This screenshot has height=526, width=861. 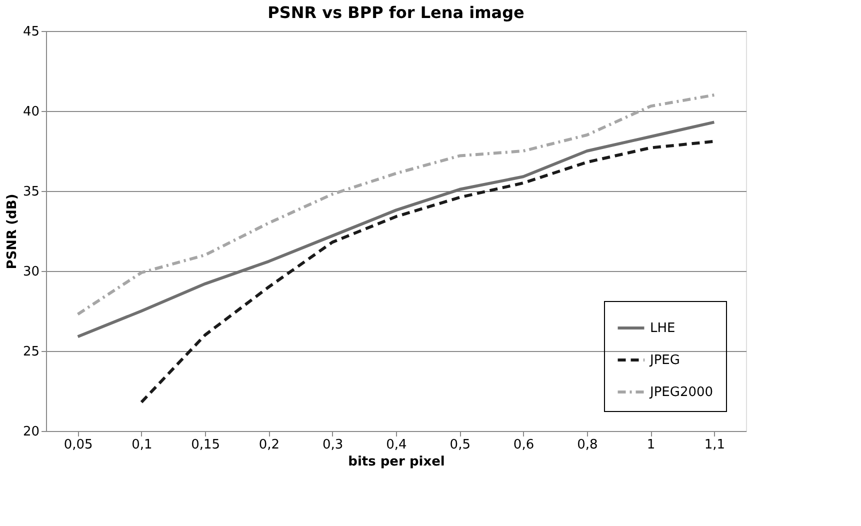 I want to click on x-axis-title: bits per pixel, so click(x=396, y=462).